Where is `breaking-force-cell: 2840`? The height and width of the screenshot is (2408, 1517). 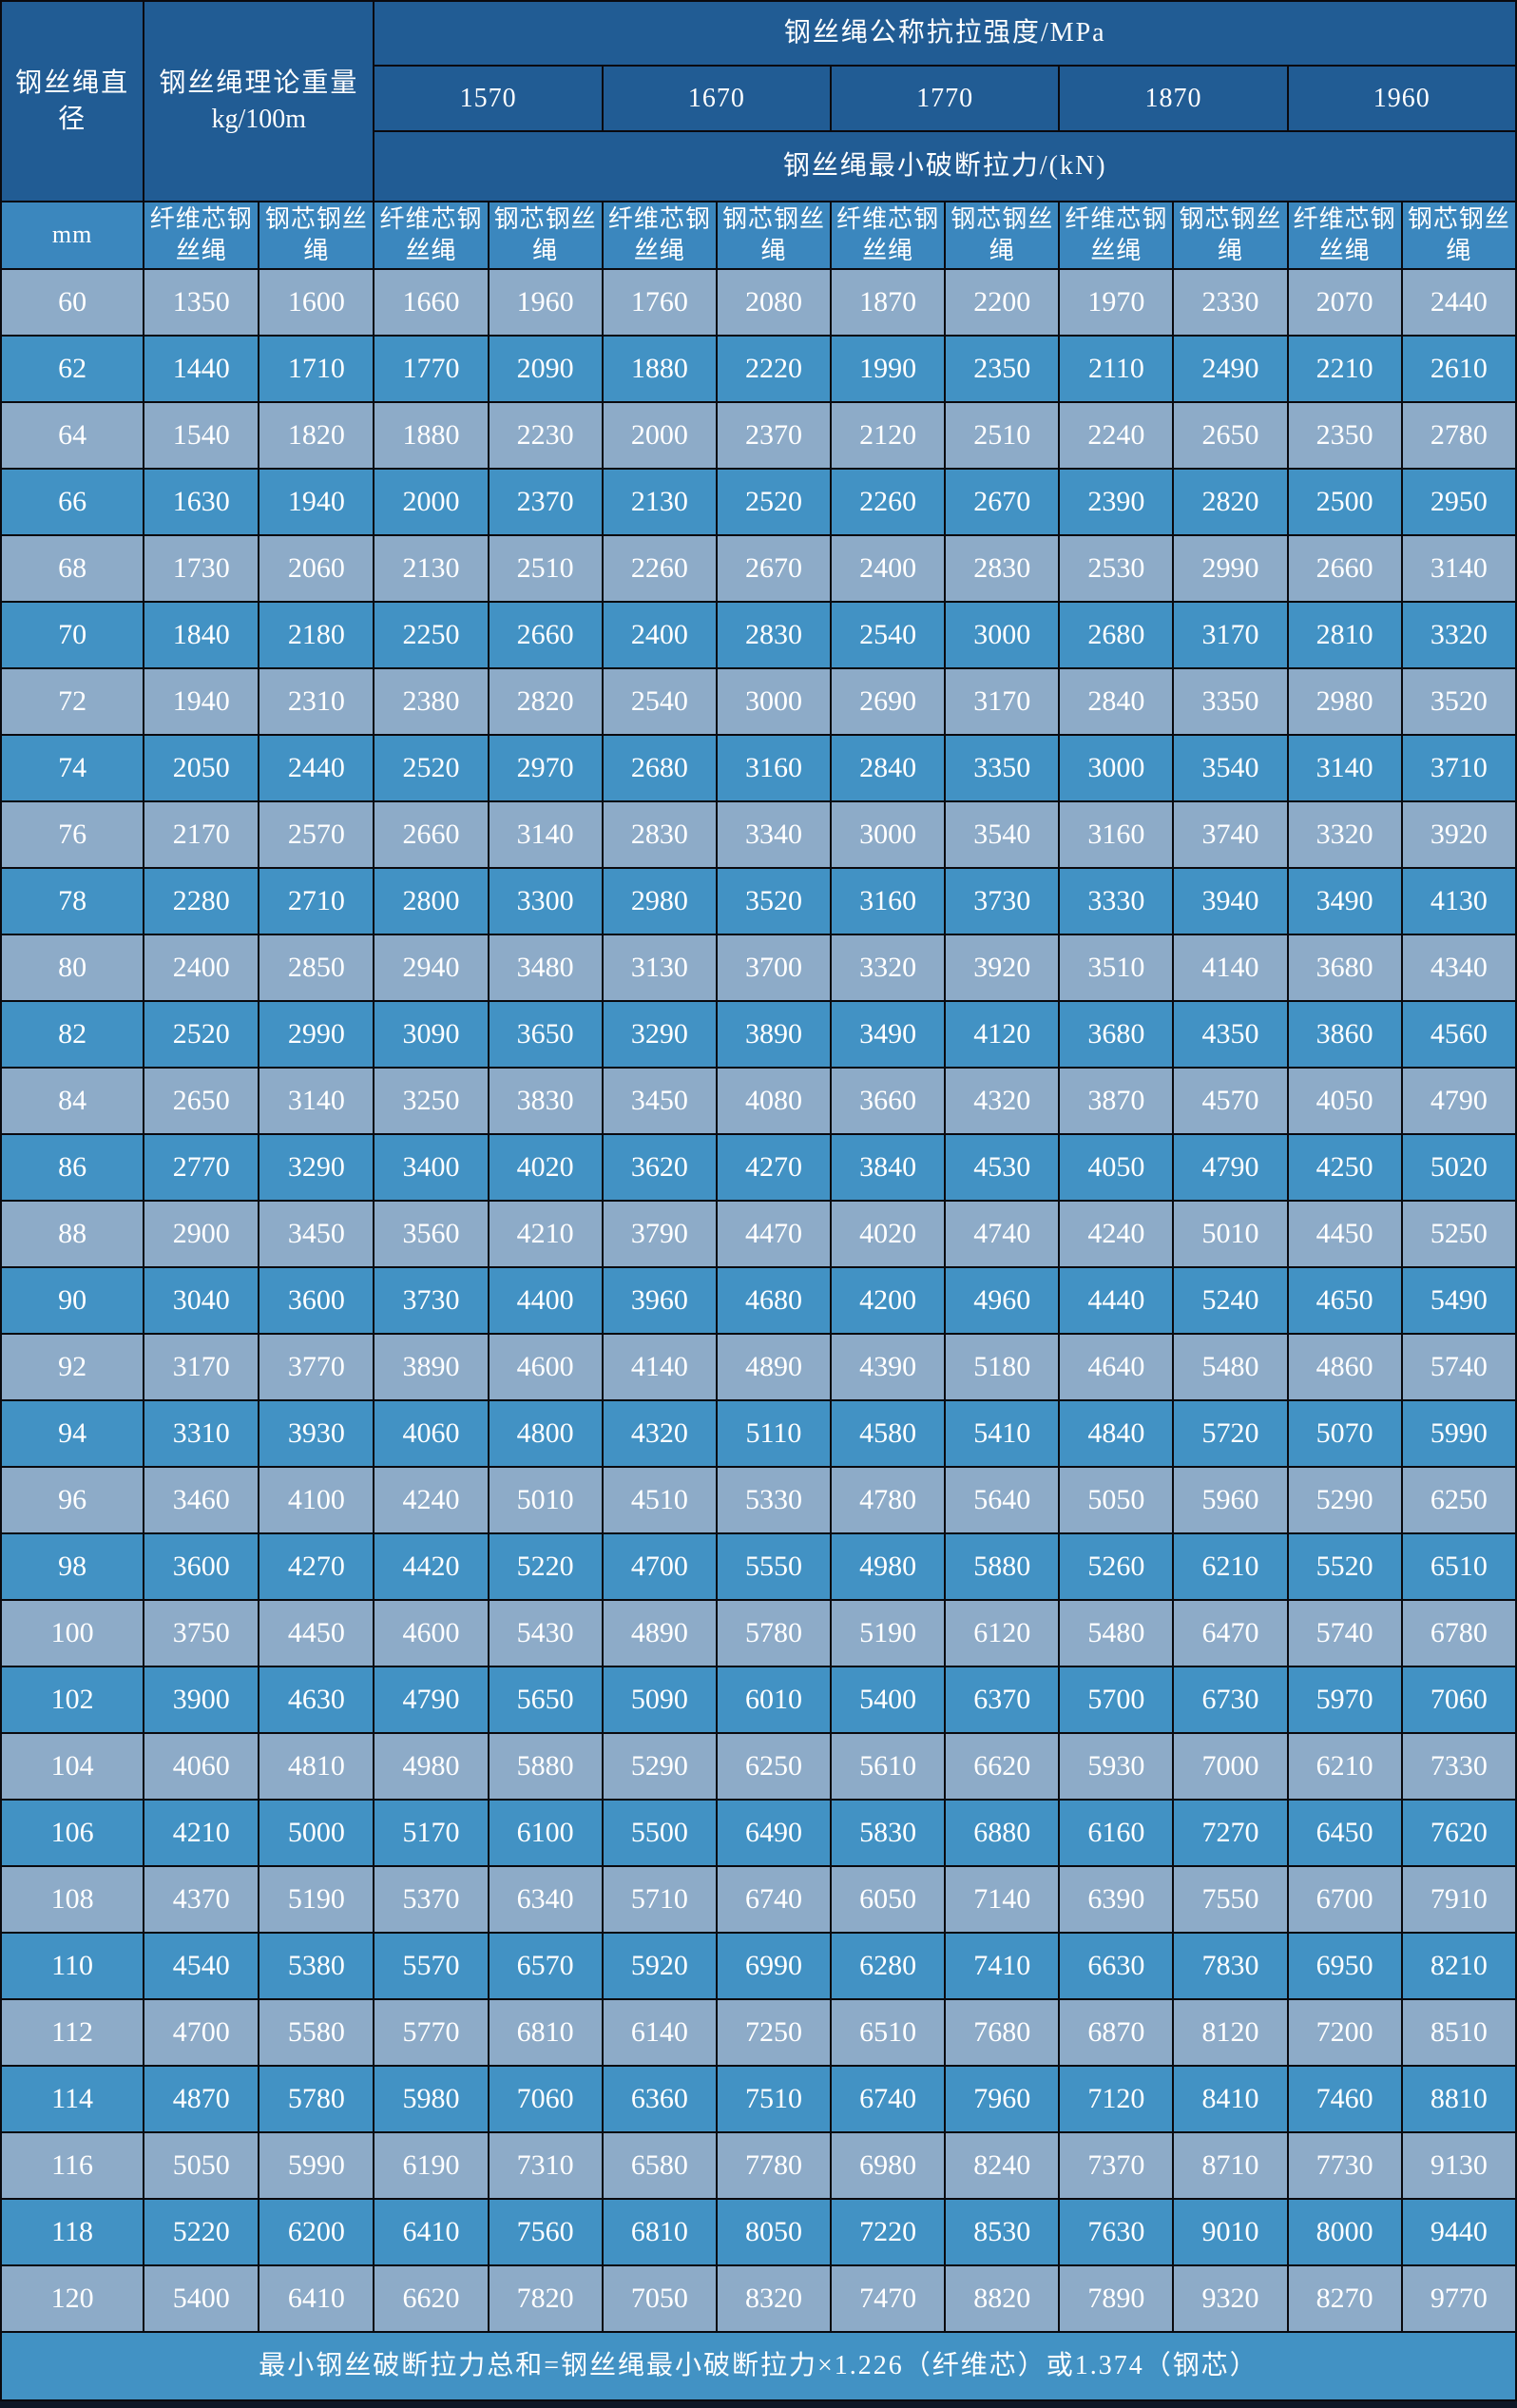 breaking-force-cell: 2840 is located at coordinates (888, 768).